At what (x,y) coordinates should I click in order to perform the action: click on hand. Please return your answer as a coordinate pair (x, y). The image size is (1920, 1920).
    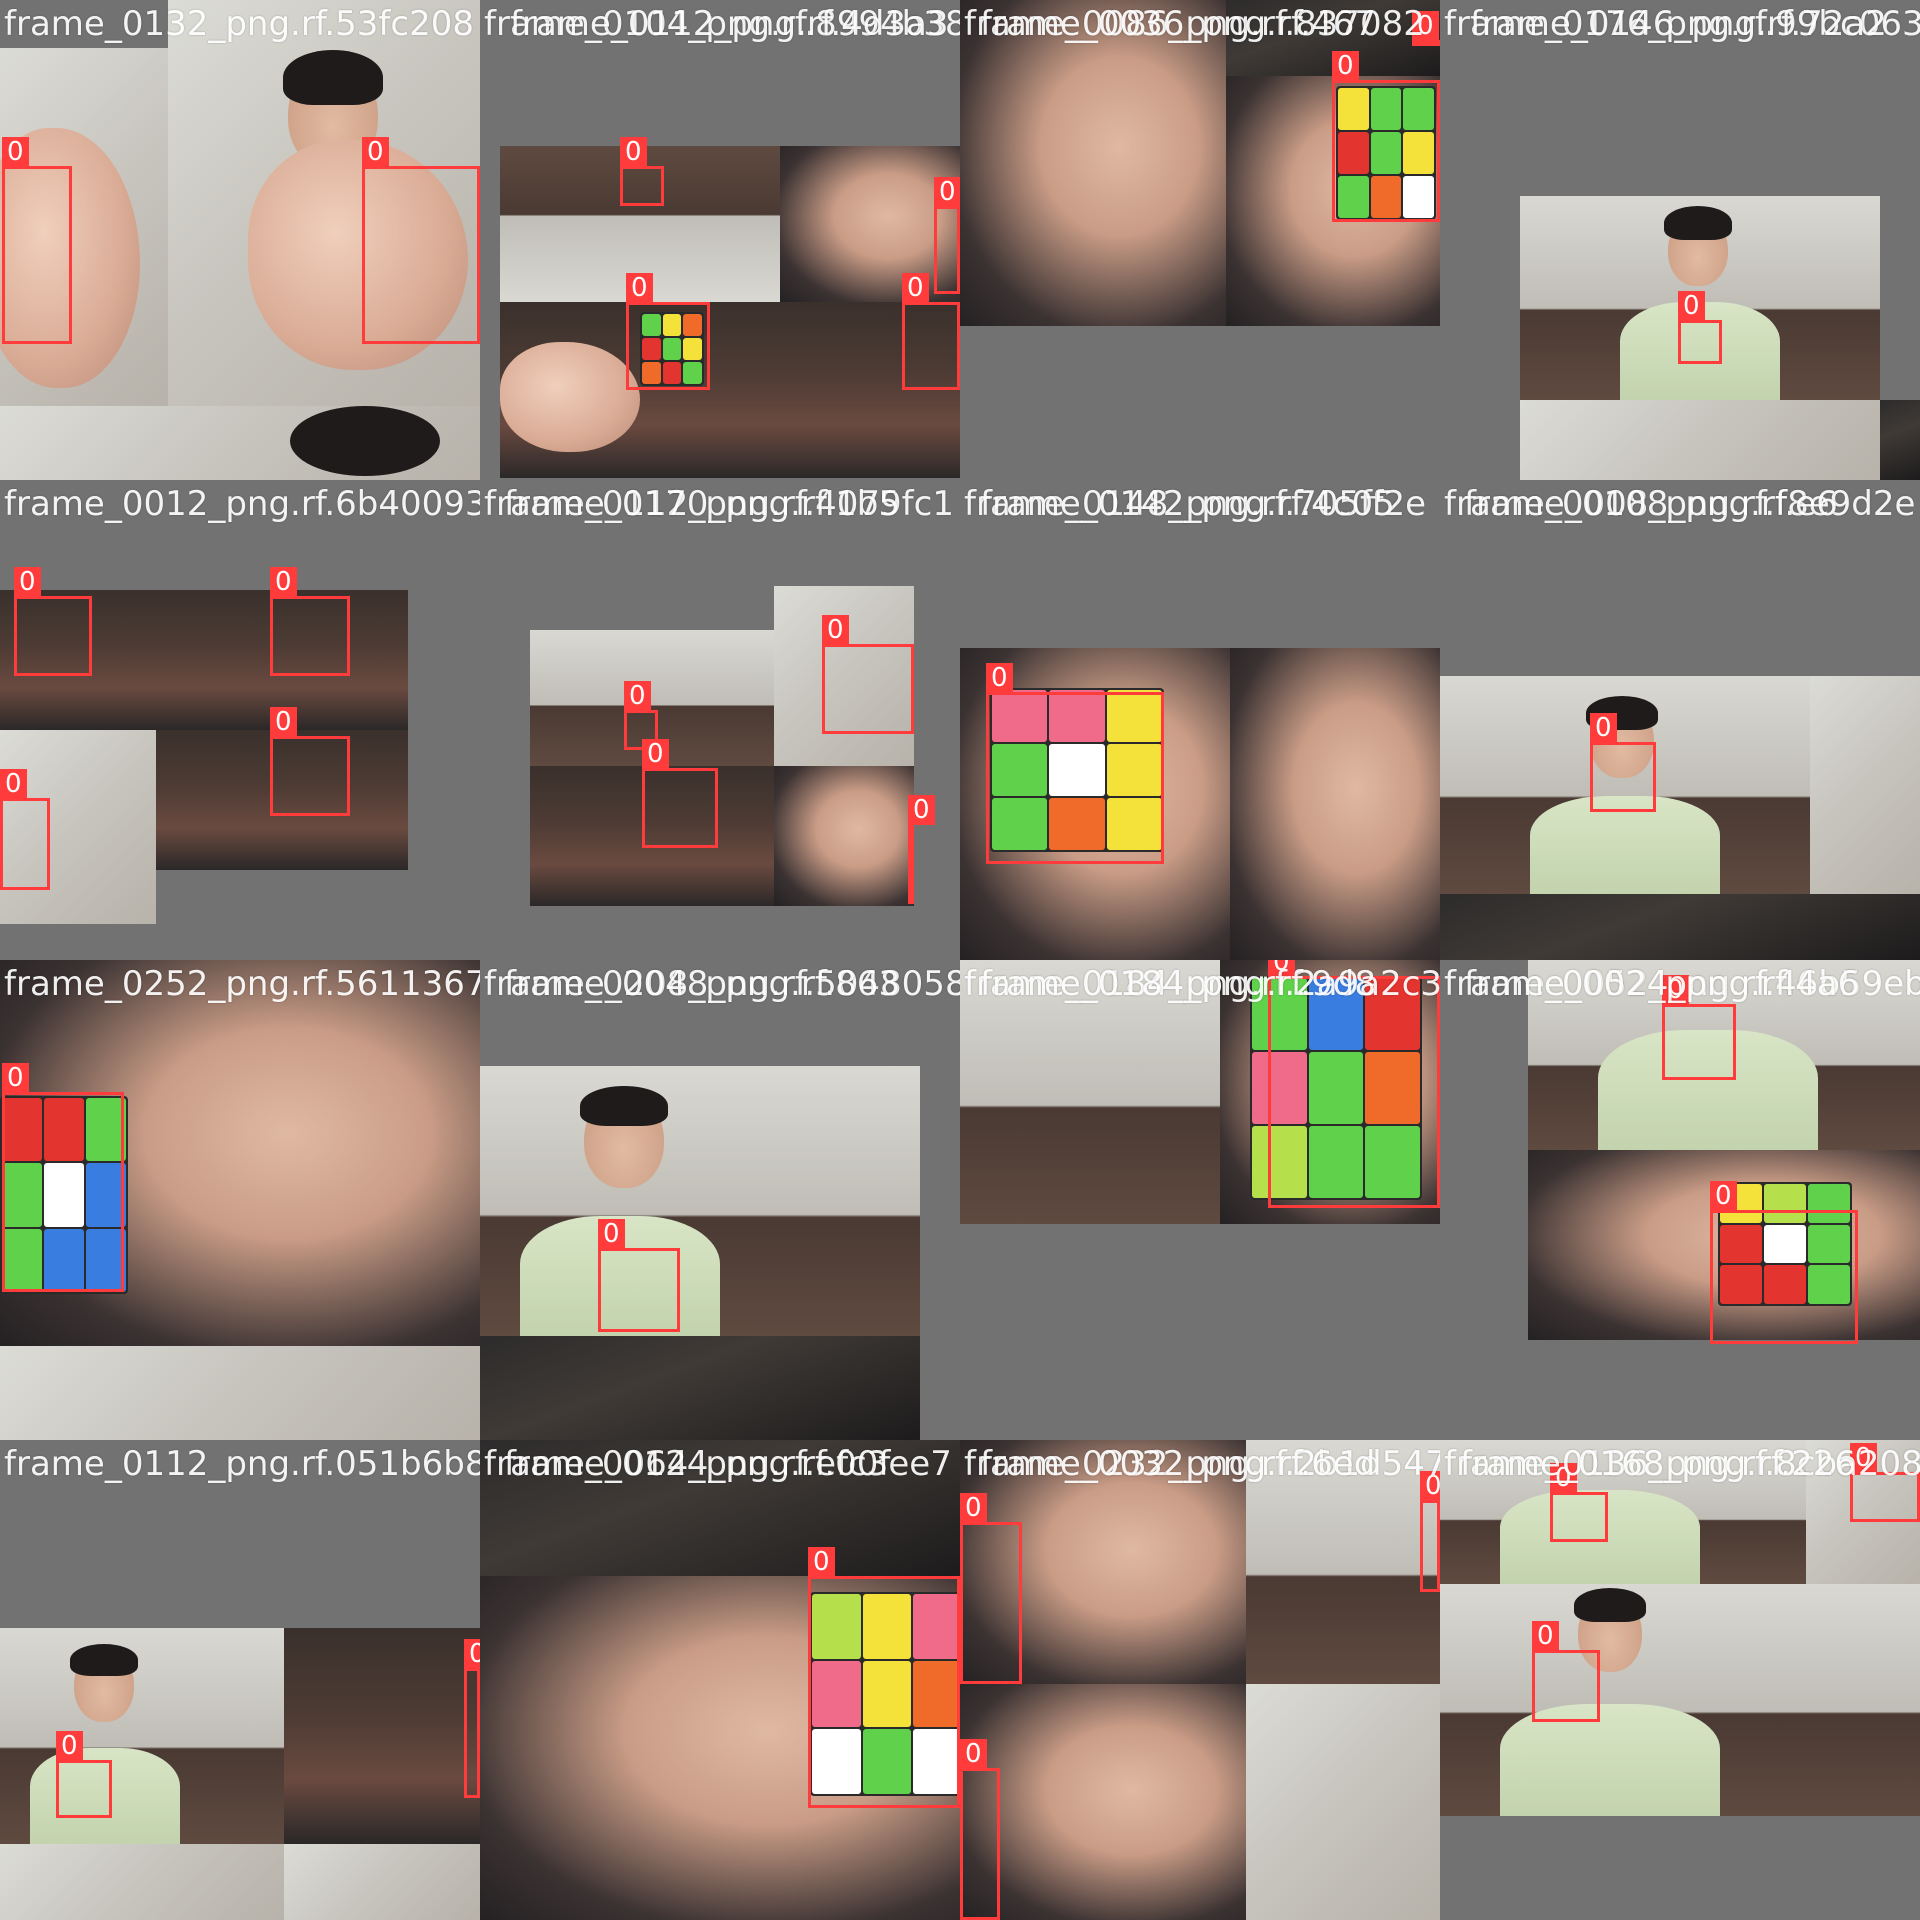
    Looking at the image, I should click on (358, 255).